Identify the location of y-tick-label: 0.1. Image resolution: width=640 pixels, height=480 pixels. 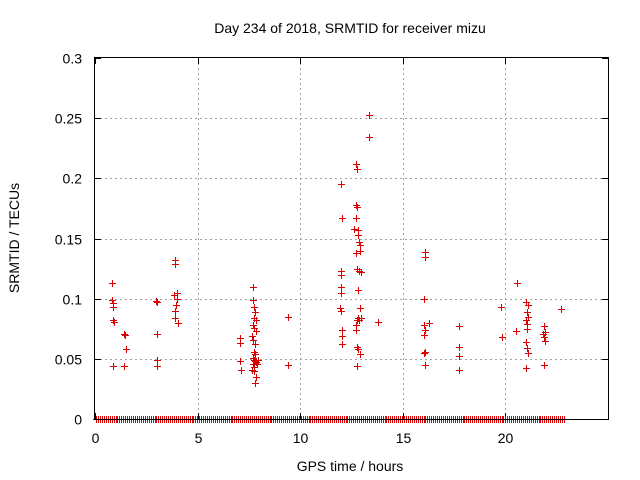
(73, 300).